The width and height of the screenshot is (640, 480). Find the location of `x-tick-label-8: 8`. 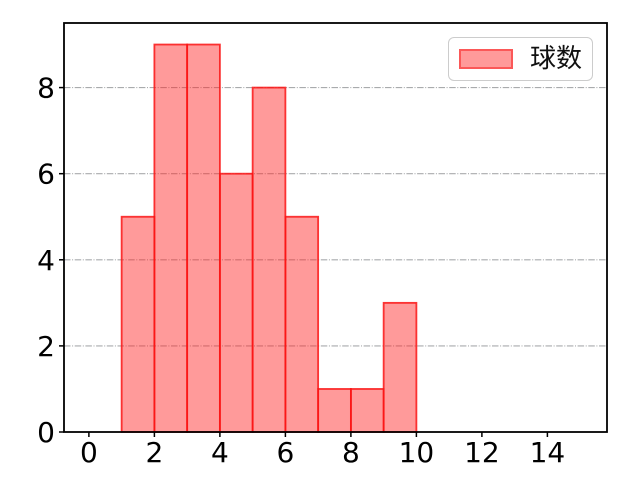

x-tick-label-8: 8 is located at coordinates (351, 452).